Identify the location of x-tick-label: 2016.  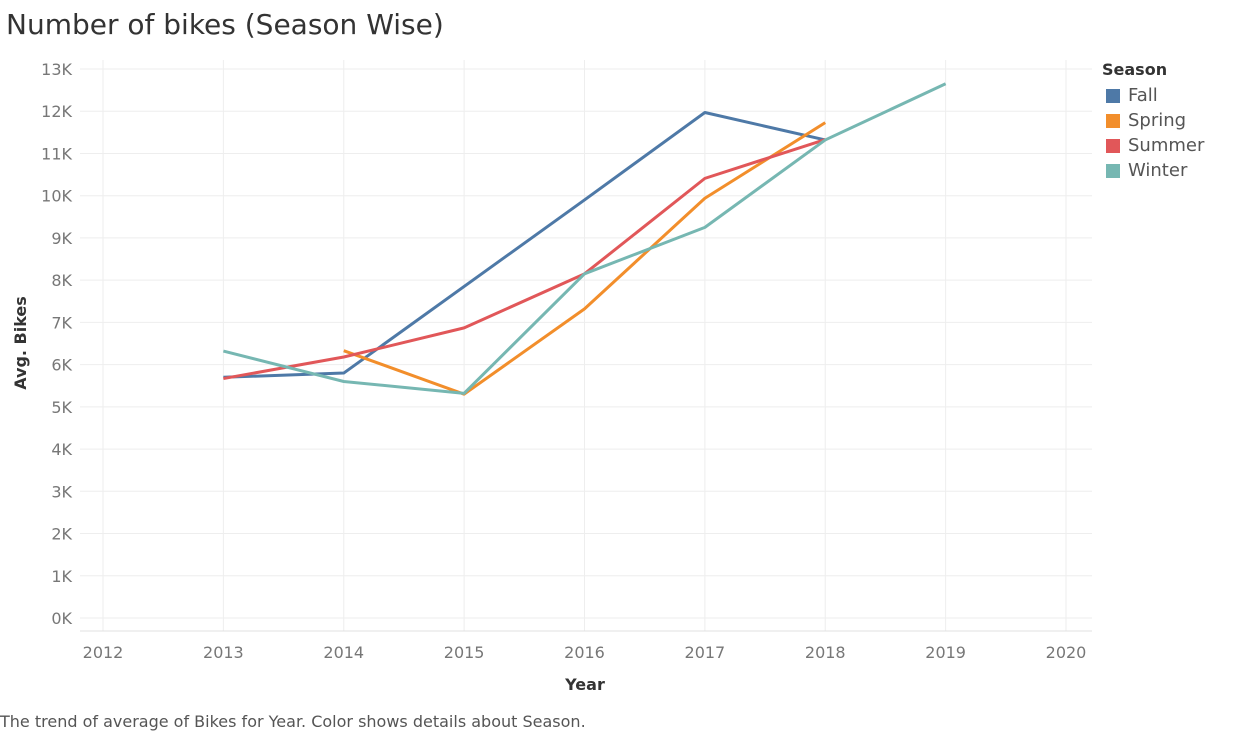
(584, 652).